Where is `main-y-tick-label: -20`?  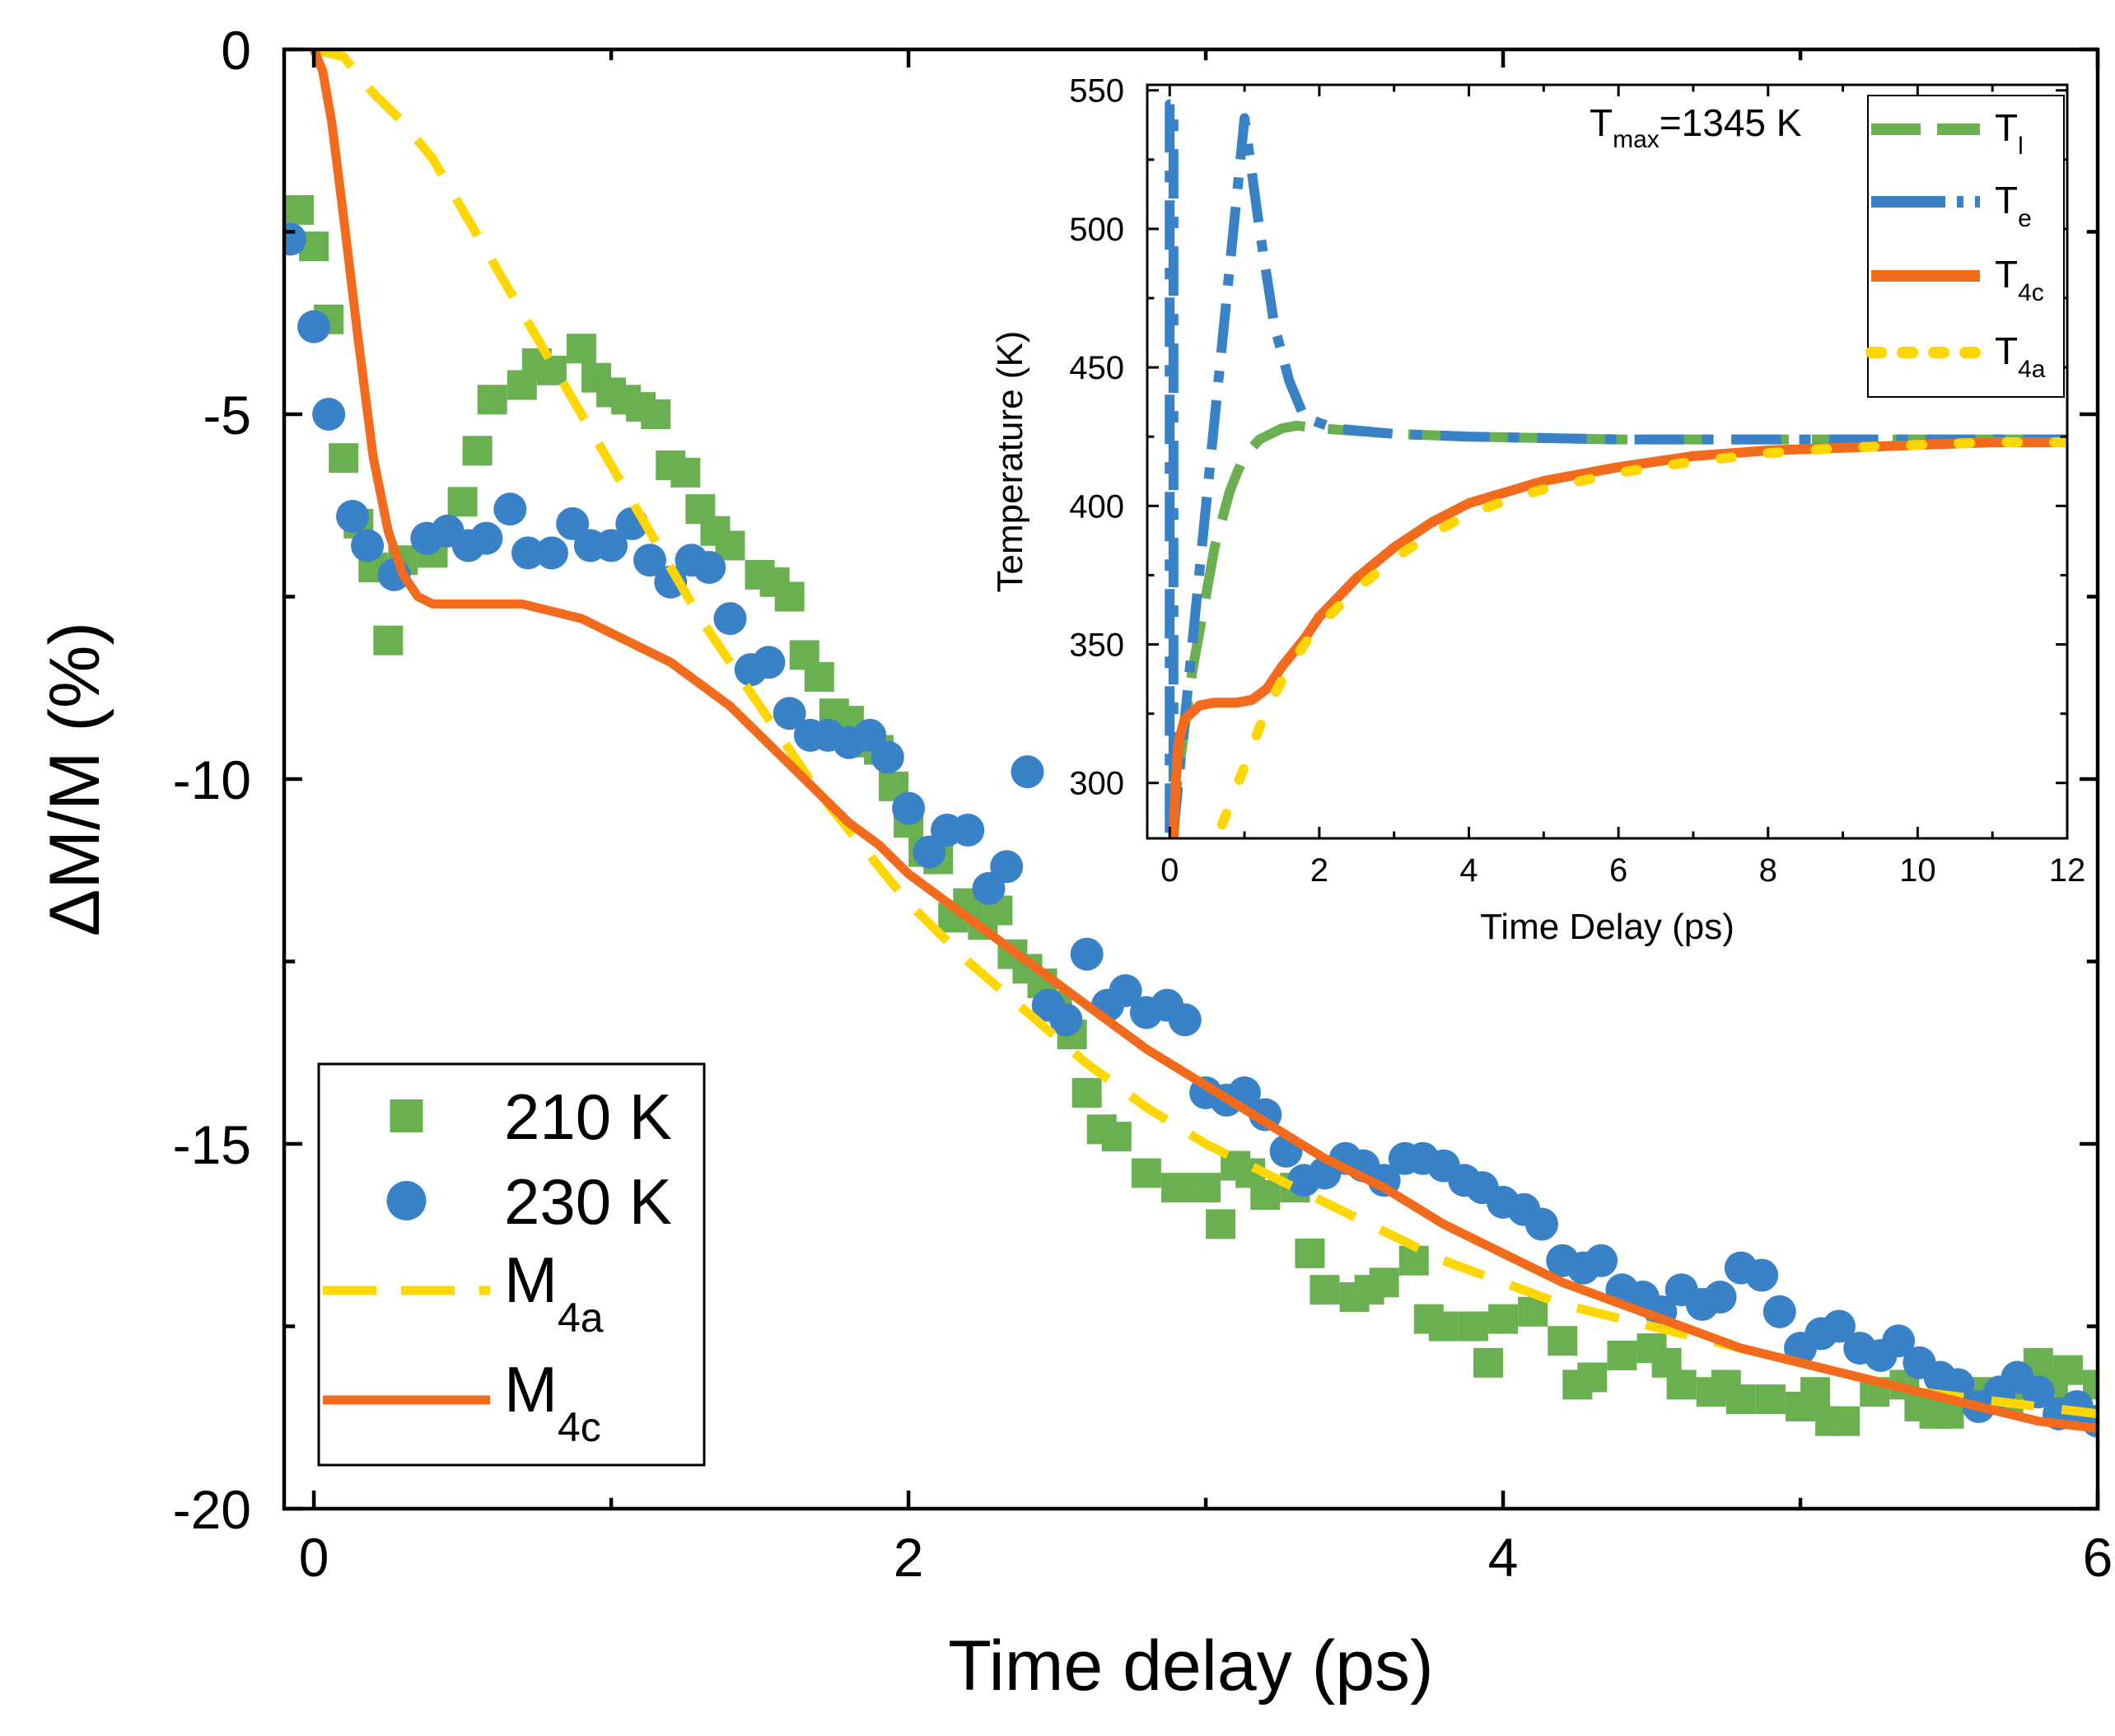
main-y-tick-label: -20 is located at coordinates (212, 1509).